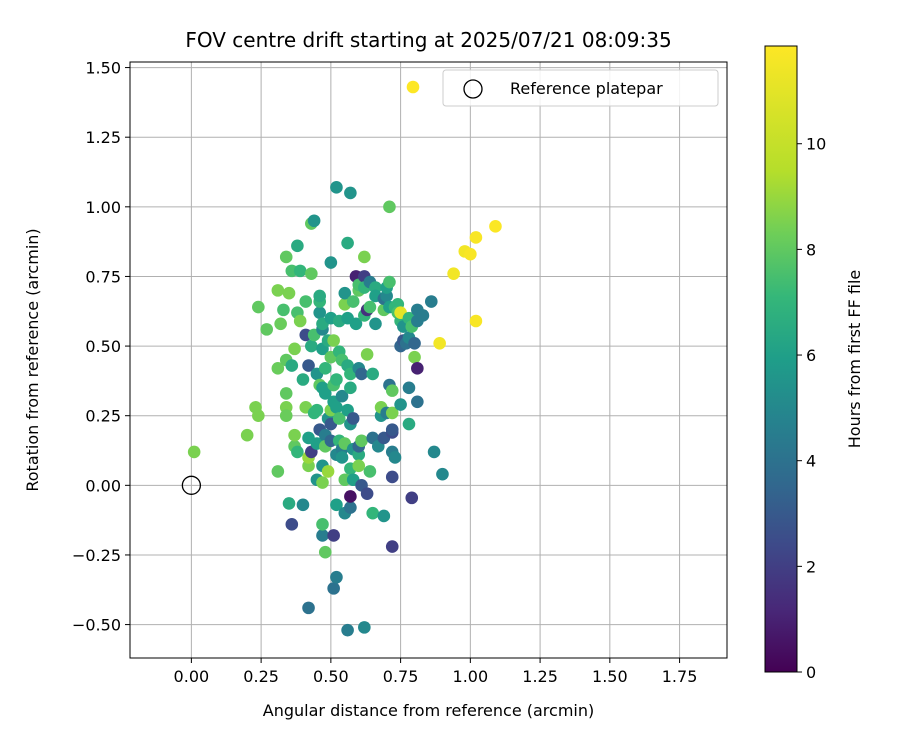  What do you see at coordinates (811, 672) in the screenshot?
I see `colorbar-tick-label: 0` at bounding box center [811, 672].